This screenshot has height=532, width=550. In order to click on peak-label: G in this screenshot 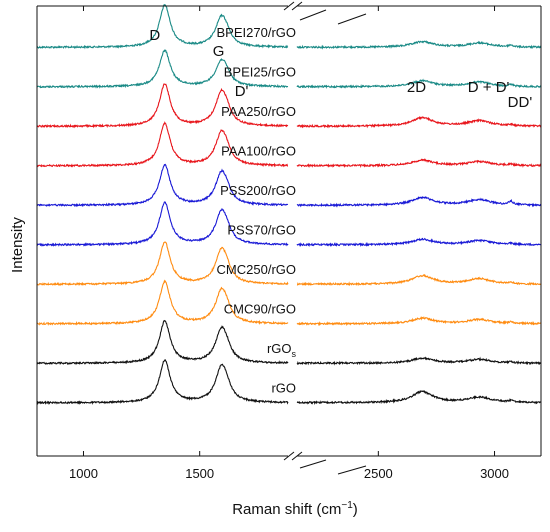, I will do `click(219, 51)`.